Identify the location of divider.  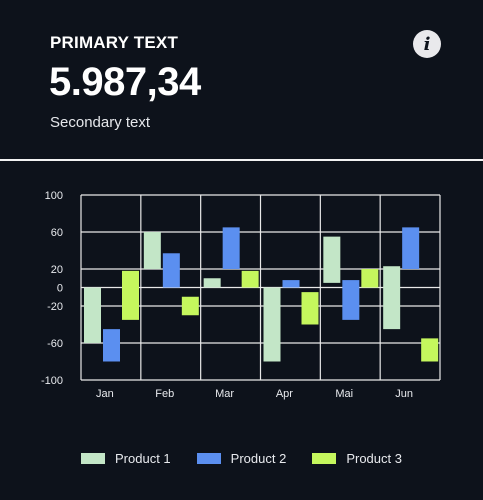
(241, 160).